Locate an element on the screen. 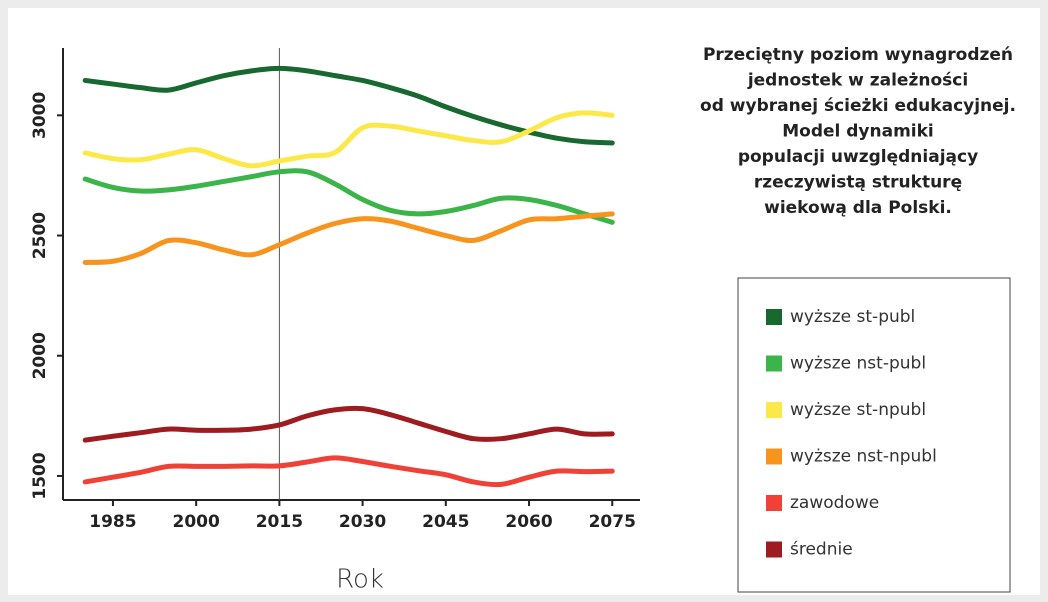 The height and width of the screenshot is (602, 1048). x-tick-label: 2075 is located at coordinates (612, 522).